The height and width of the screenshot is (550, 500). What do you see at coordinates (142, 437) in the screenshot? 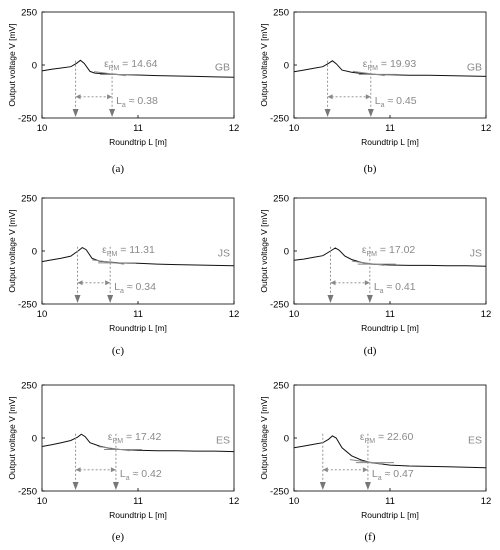
I see `epsilon-value: = 17.42` at bounding box center [142, 437].